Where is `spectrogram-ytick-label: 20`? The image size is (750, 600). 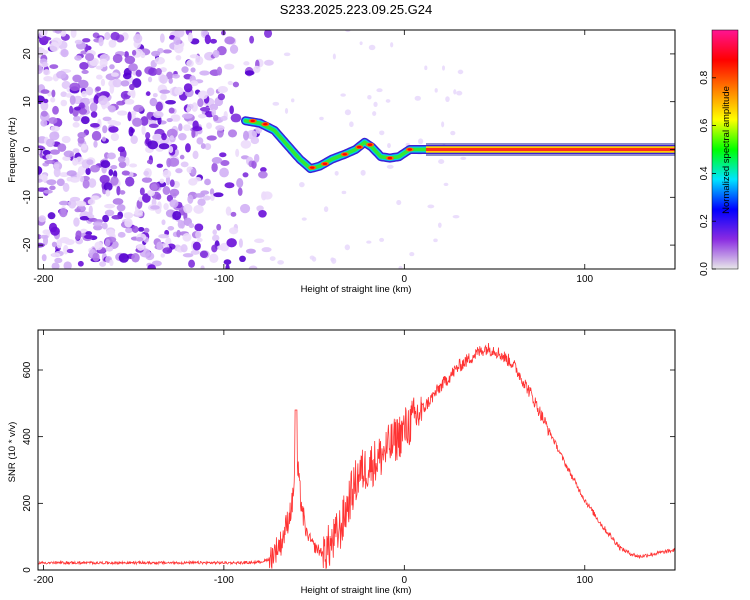
spectrogram-ytick-label: 20 is located at coordinates (27, 54).